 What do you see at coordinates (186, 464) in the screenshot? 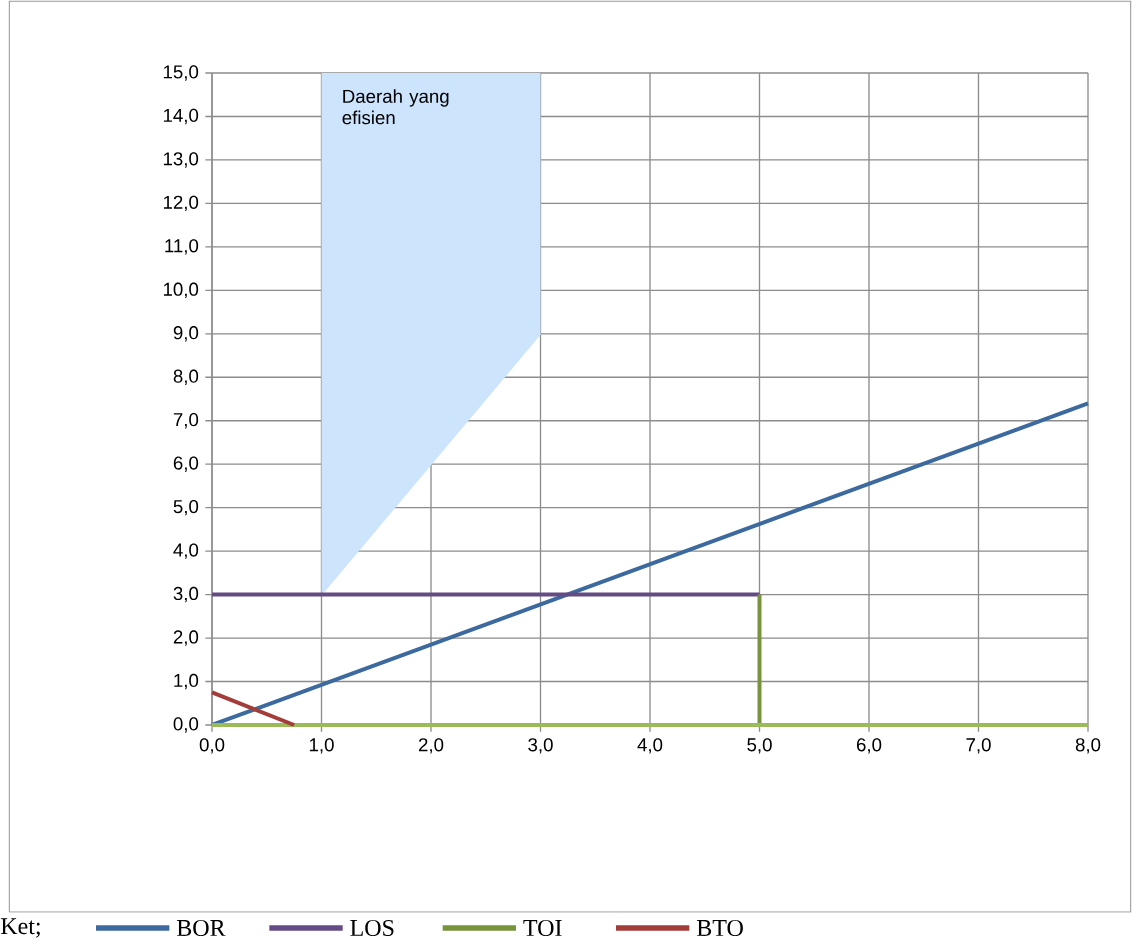
I see `y-tick-label: 6,0` at bounding box center [186, 464].